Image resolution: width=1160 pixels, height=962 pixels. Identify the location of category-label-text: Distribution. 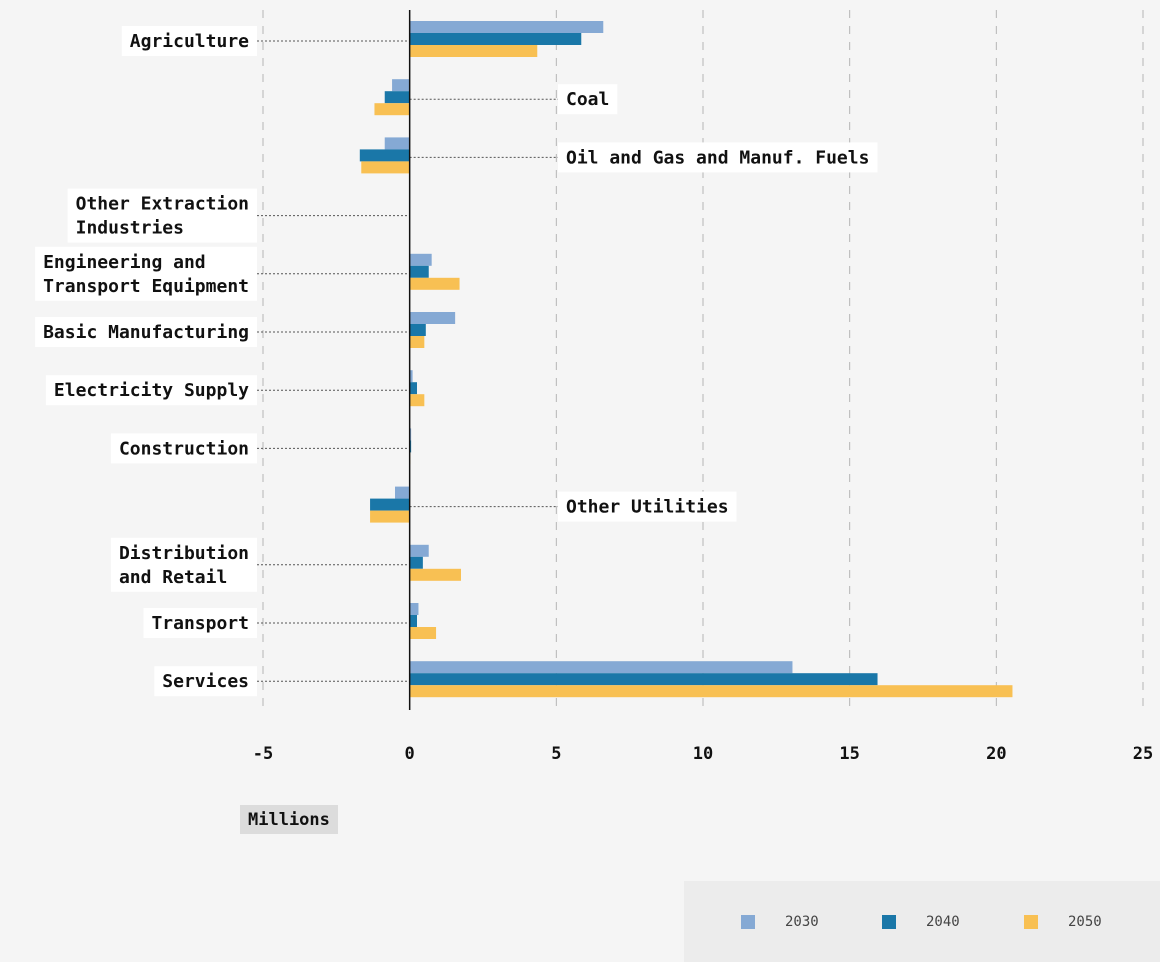
(184, 553).